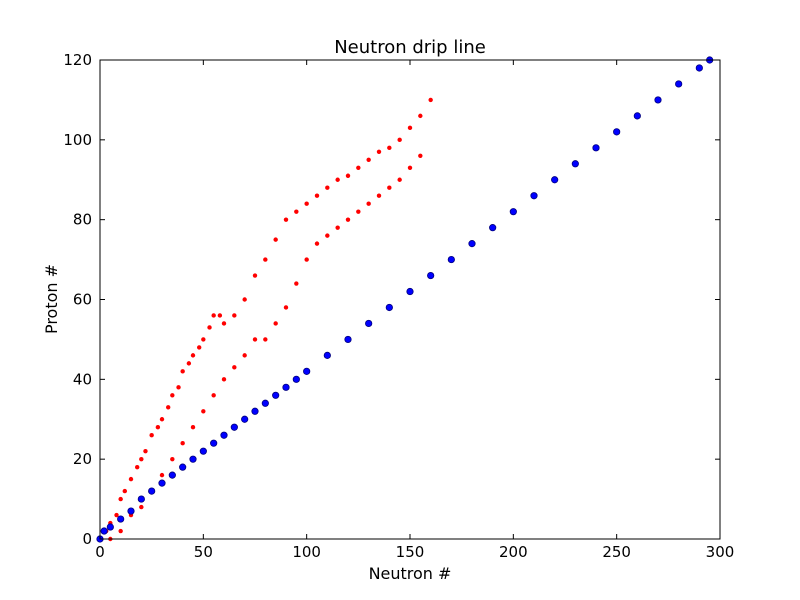  Describe the element at coordinates (77, 60) in the screenshot. I see `y-tick-label-6: 120` at that location.